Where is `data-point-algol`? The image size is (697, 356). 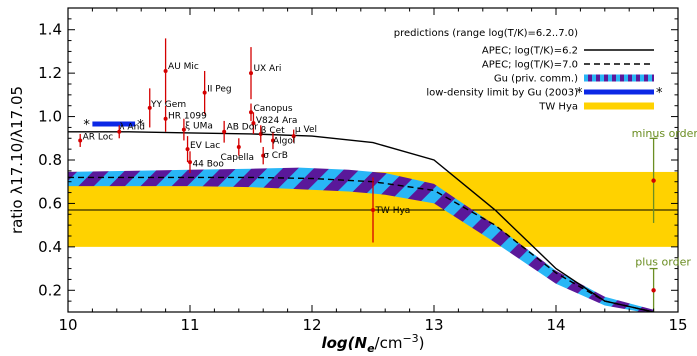 data-point-algol is located at coordinates (272, 140).